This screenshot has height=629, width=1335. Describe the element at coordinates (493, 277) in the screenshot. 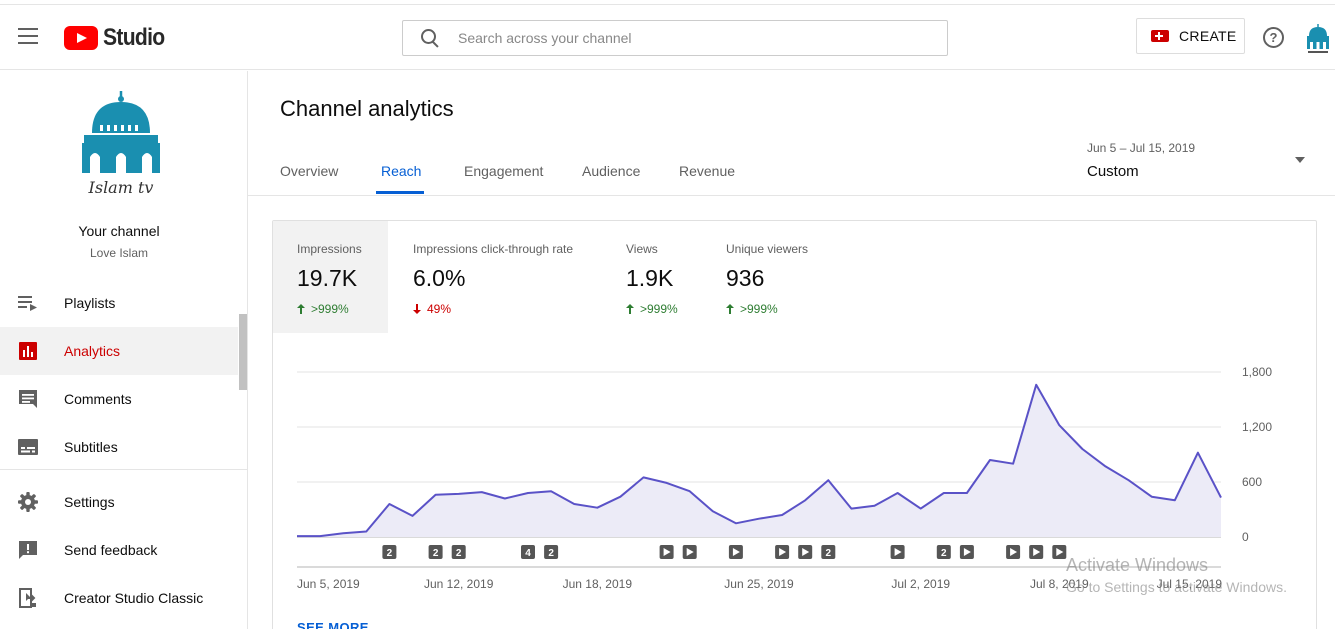

I see `metric-card-ctr: Impressions click-through rate 6.0% 49%` at that location.